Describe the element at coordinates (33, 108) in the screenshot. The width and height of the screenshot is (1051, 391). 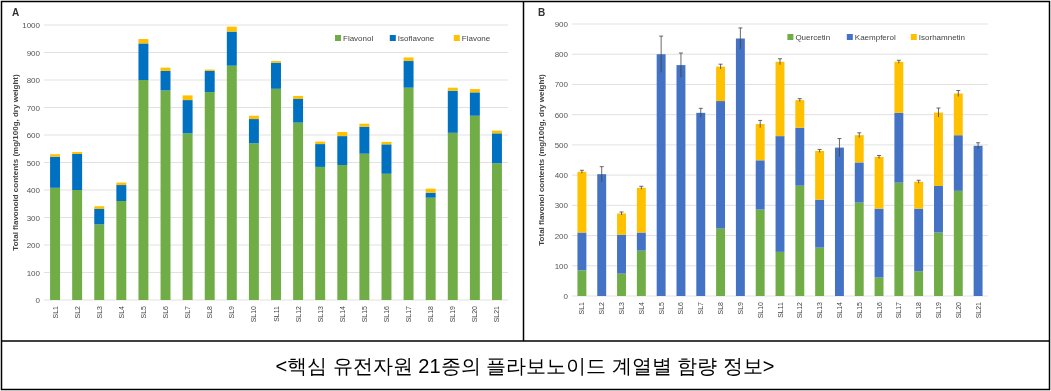
I see `y-tick-label: 700` at that location.